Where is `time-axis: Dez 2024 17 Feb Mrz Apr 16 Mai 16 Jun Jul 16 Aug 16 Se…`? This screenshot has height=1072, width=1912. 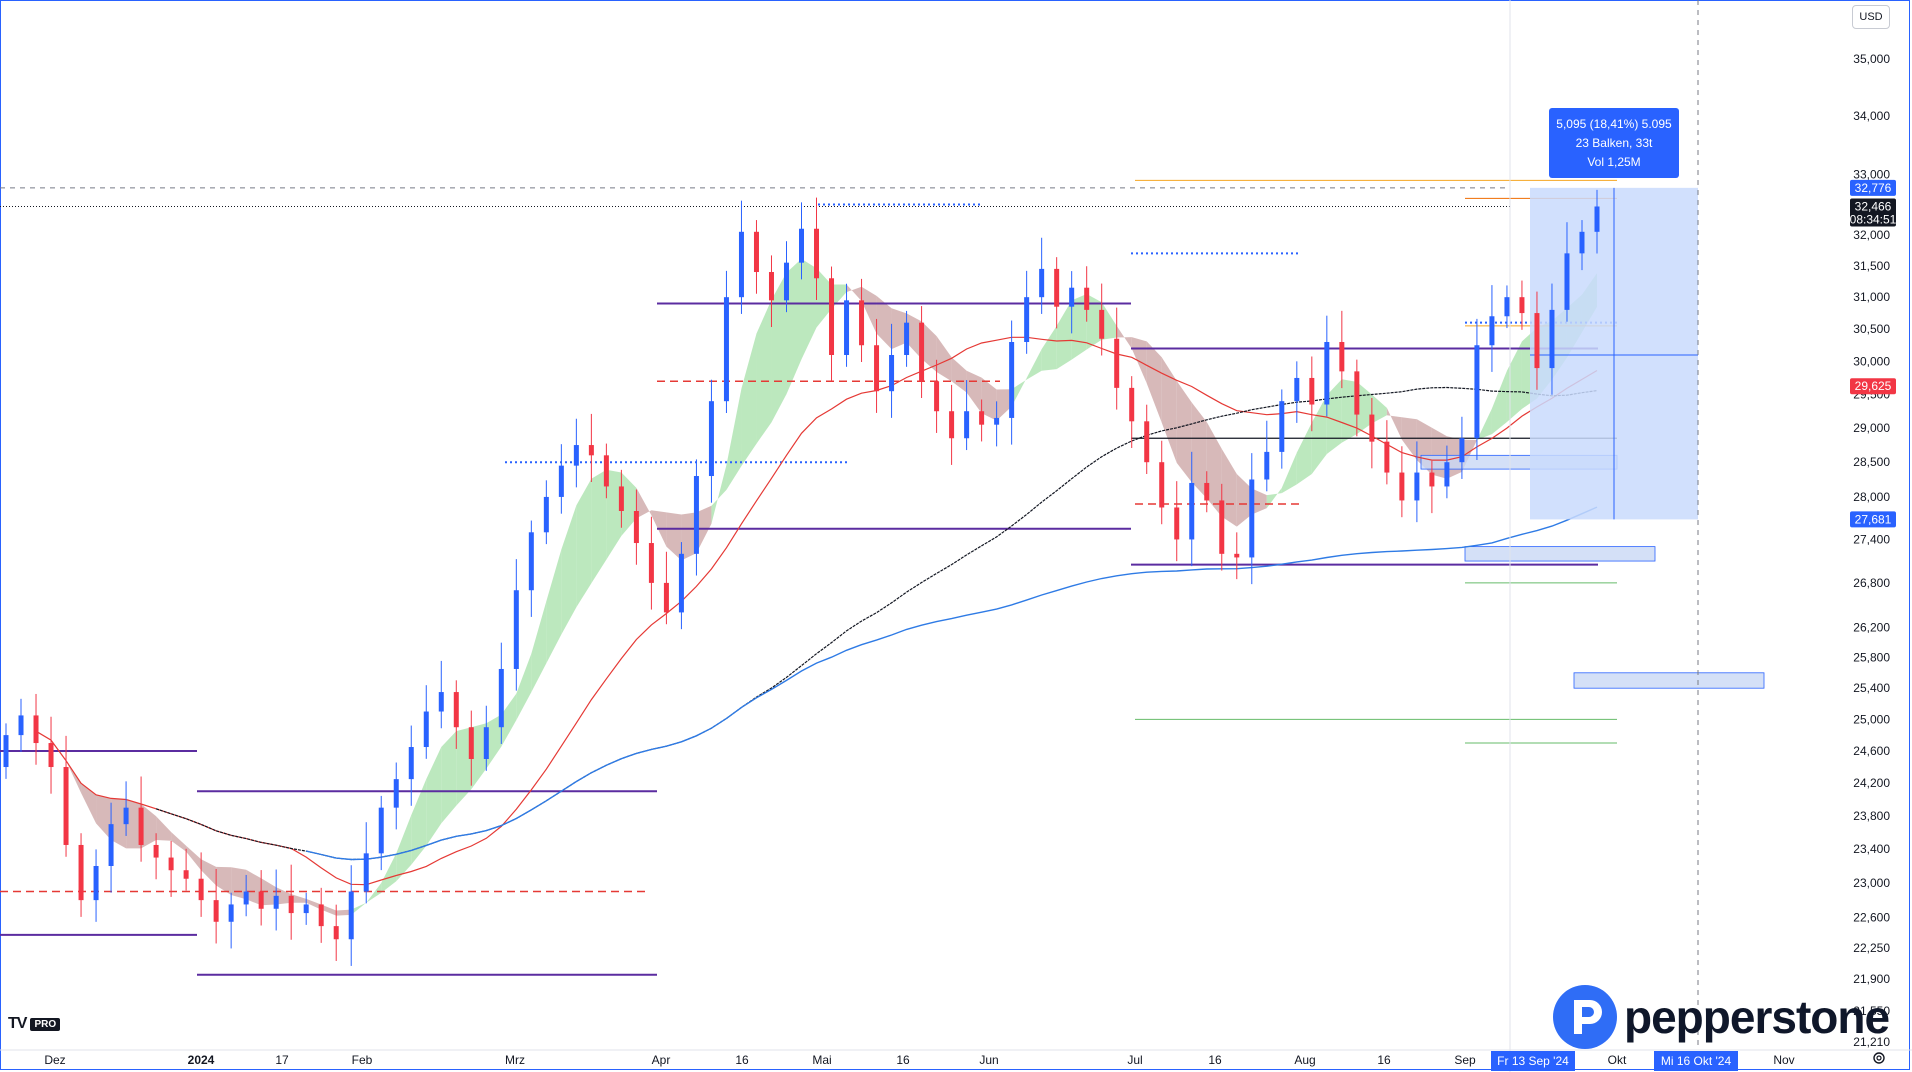 time-axis: Dez 2024 17 Feb Mrz Apr 16 Mai 16 Jun Jul 16 Aug 16 Se… is located at coordinates (956, 1058).